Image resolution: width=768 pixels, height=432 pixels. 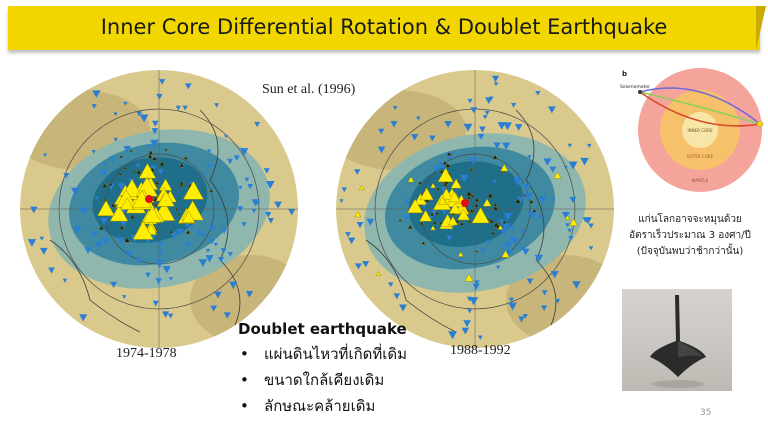 I want to click on bullet-text: ลักษณะคล้ายเดิม, so click(x=320, y=406).